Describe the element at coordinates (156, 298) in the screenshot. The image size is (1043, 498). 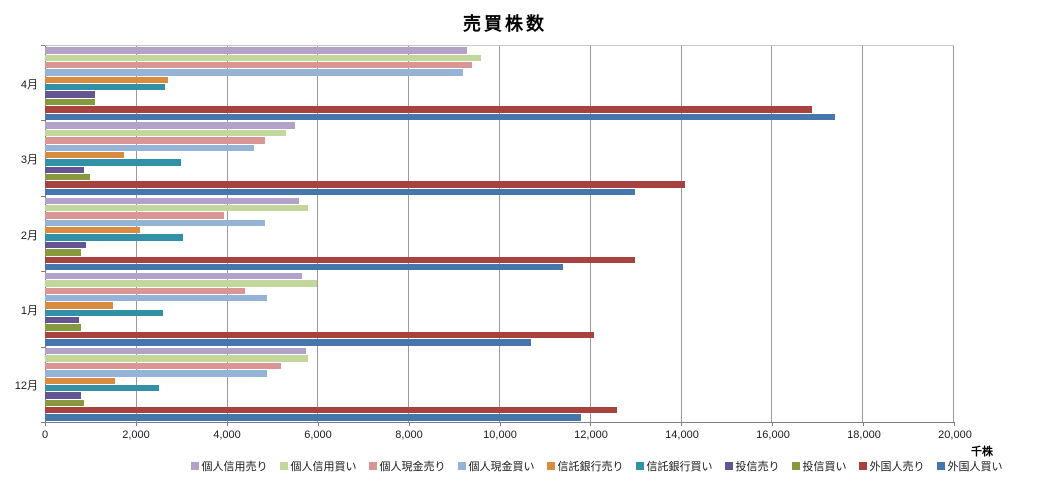
I see `bar-個人現金買い-1月` at that location.